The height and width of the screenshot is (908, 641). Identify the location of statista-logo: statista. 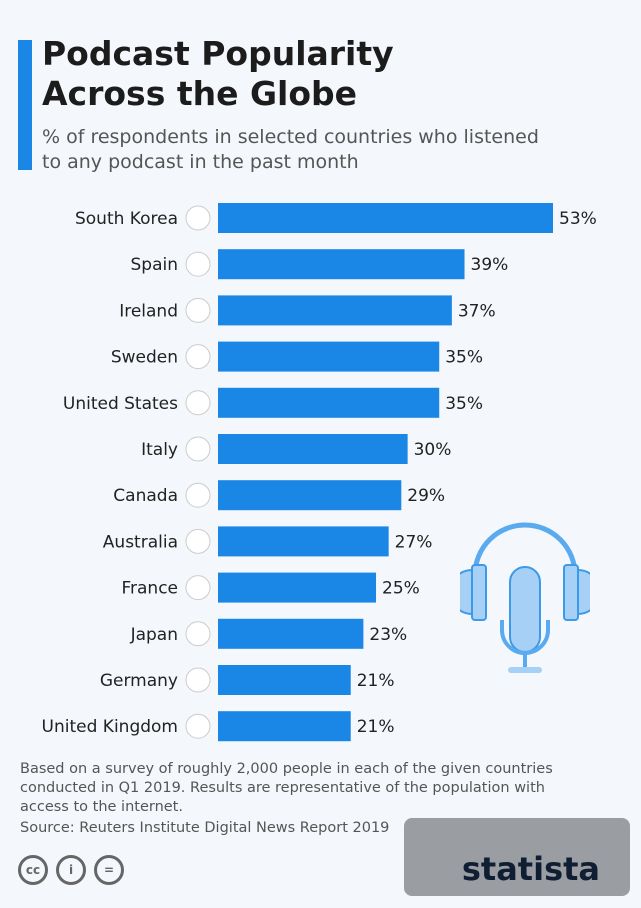
(517, 857).